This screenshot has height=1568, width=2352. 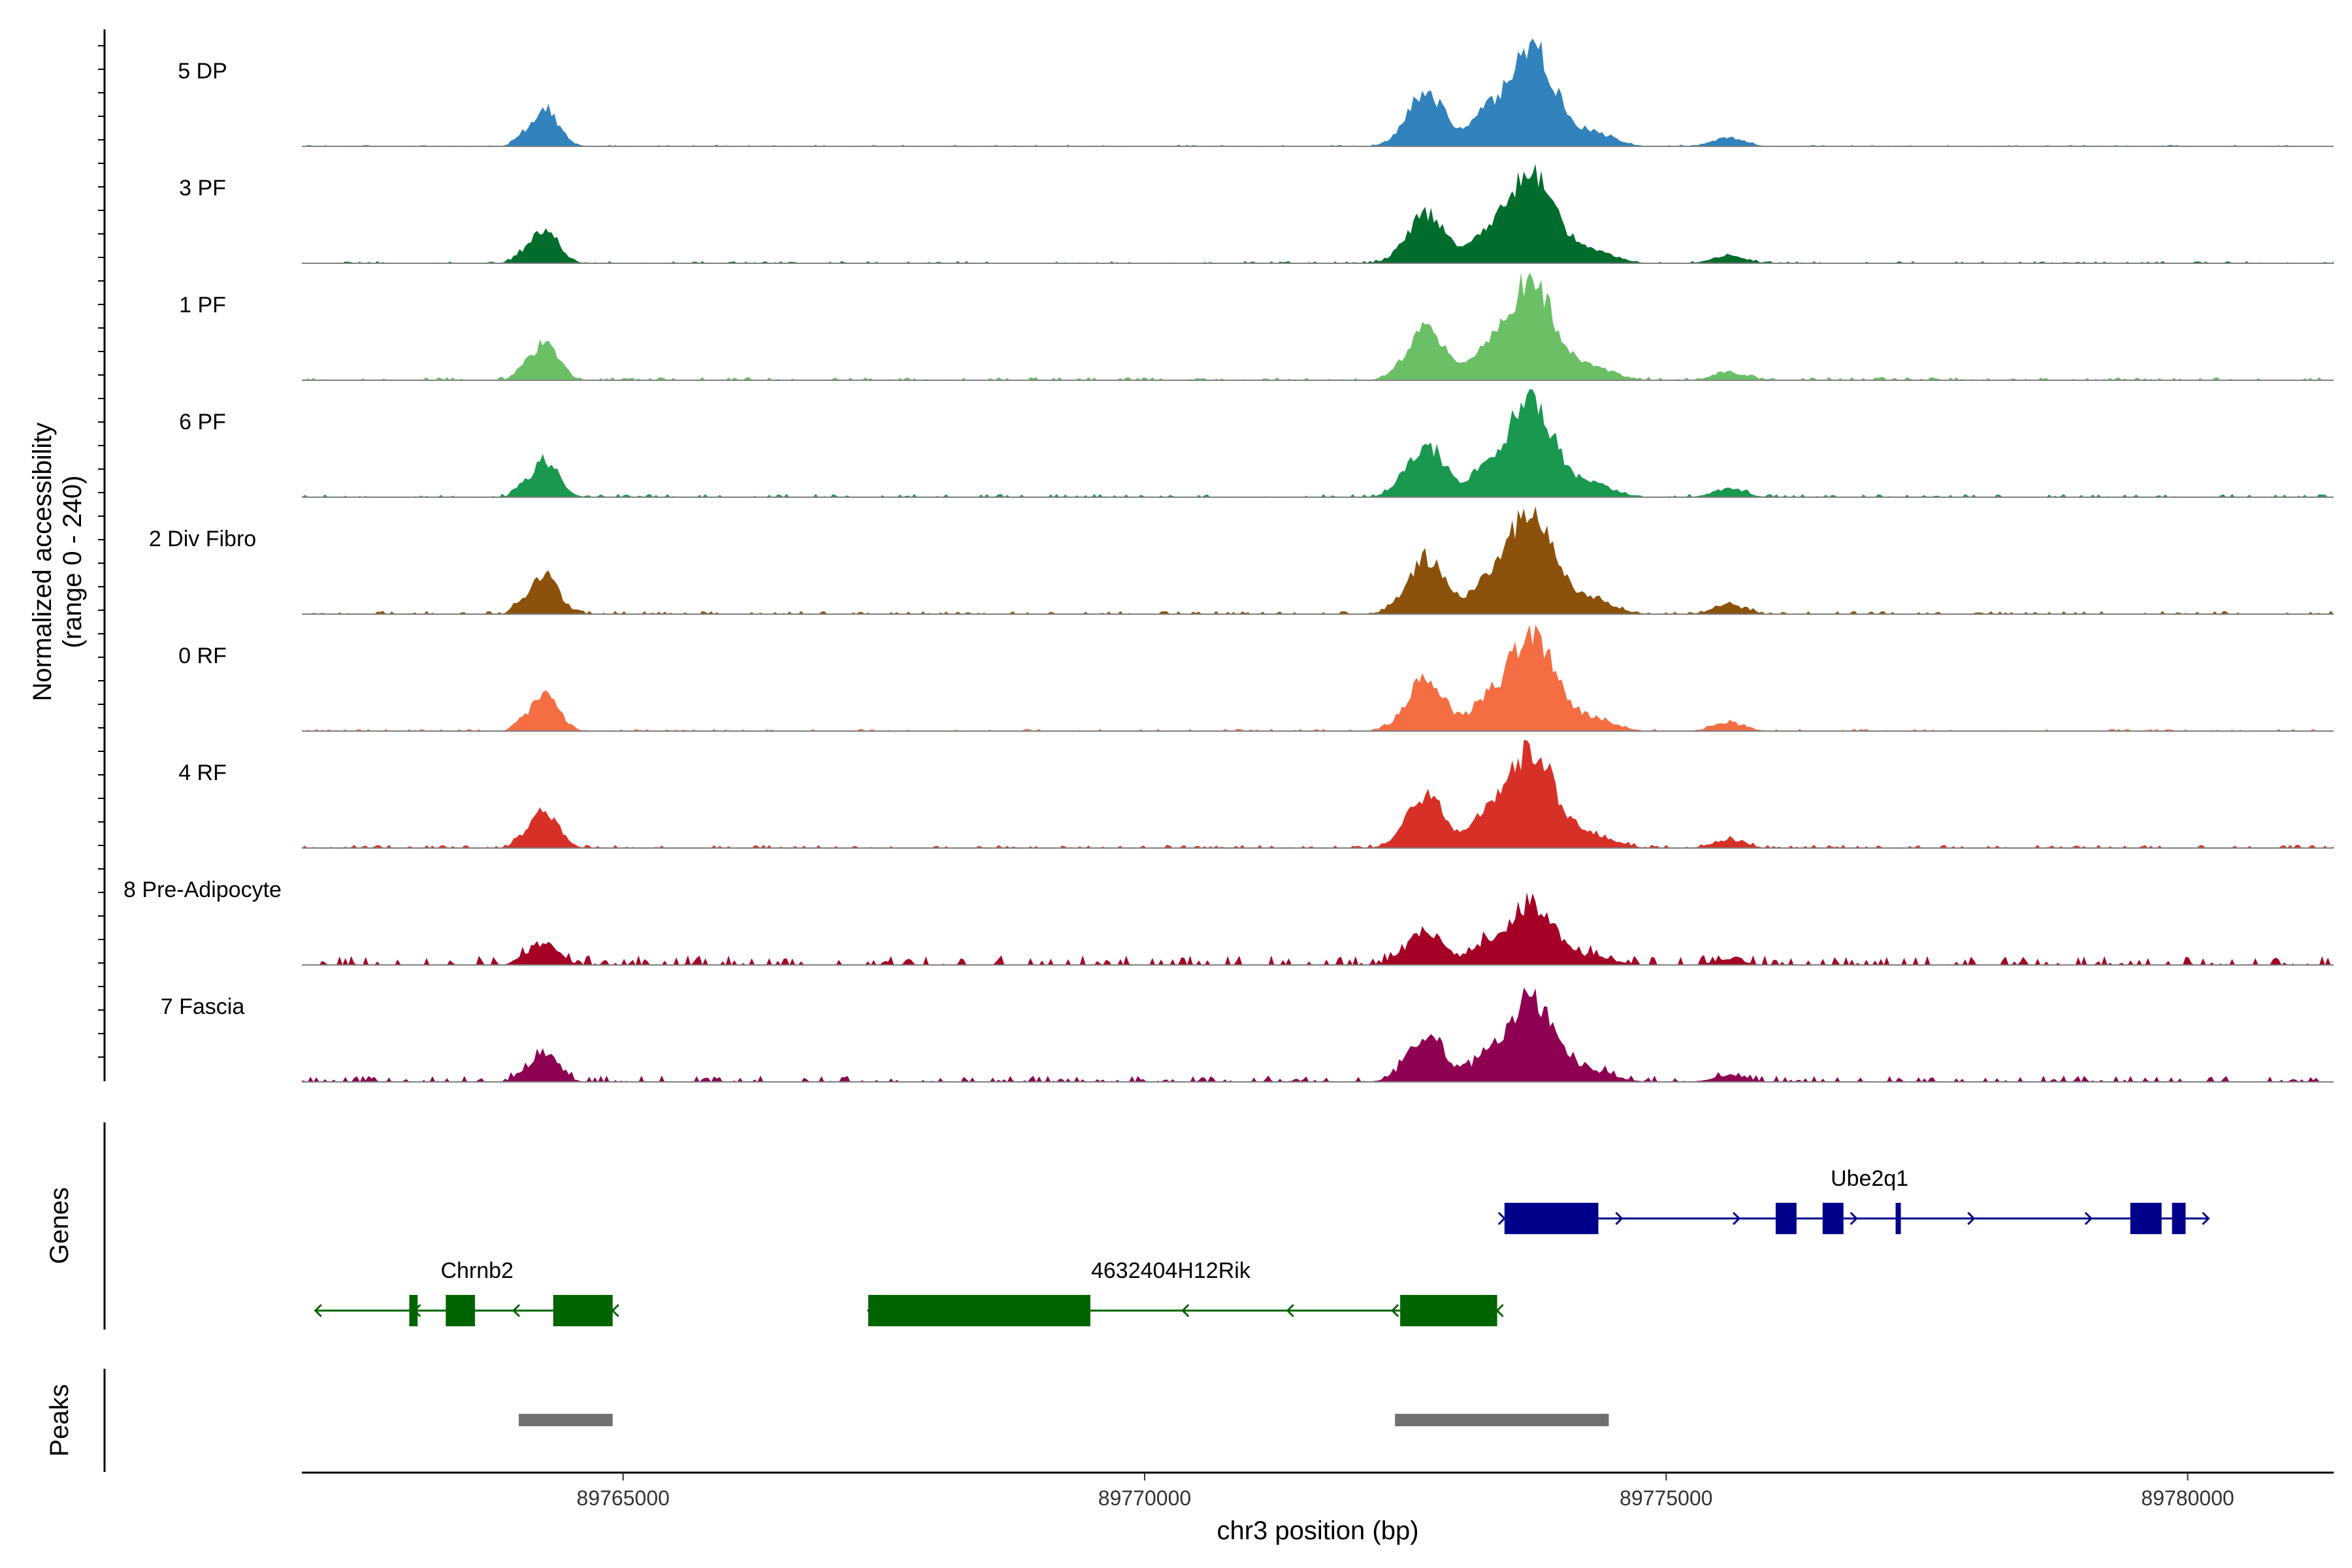 I want to click on track-6: 0 RF, so click(x=1256, y=678).